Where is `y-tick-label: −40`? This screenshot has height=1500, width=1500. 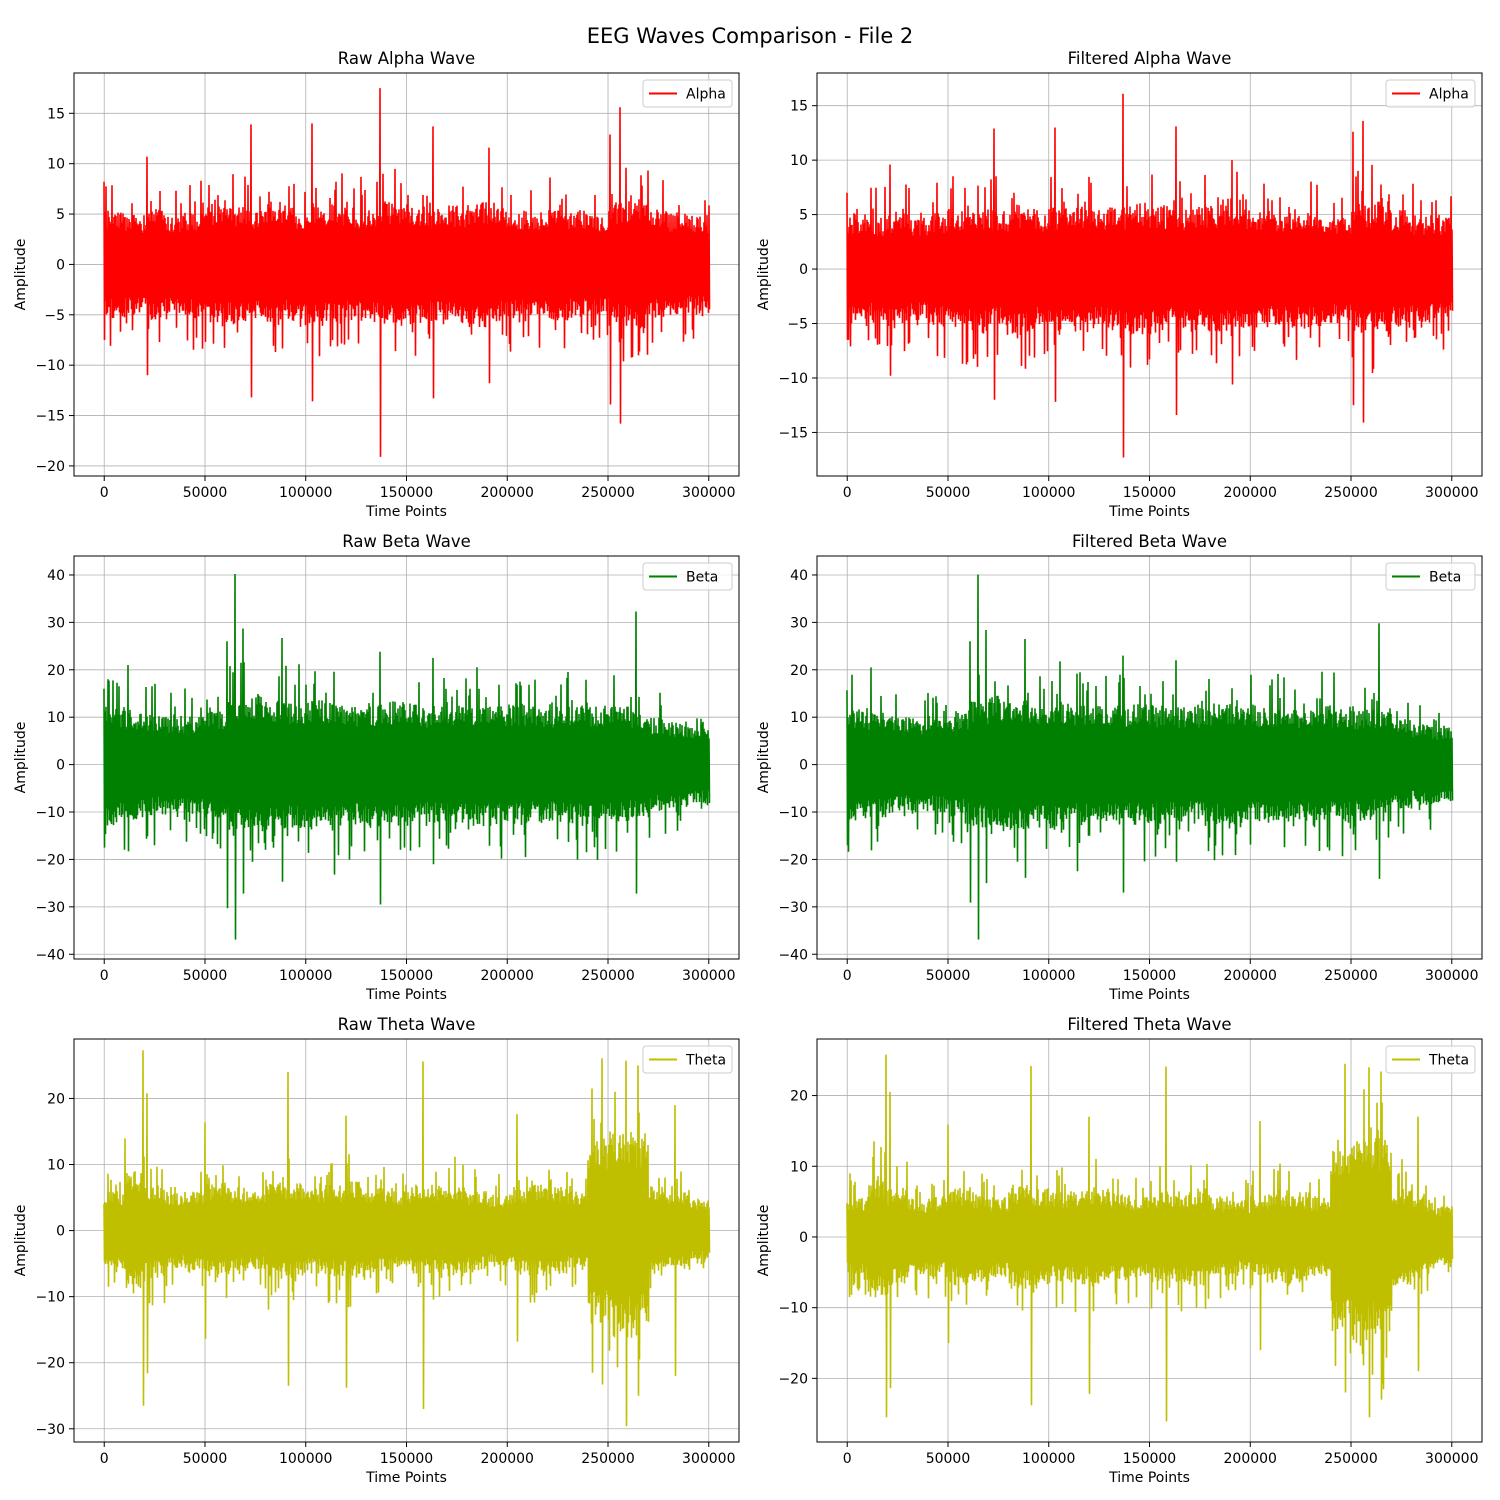 y-tick-label: −40 is located at coordinates (793, 955).